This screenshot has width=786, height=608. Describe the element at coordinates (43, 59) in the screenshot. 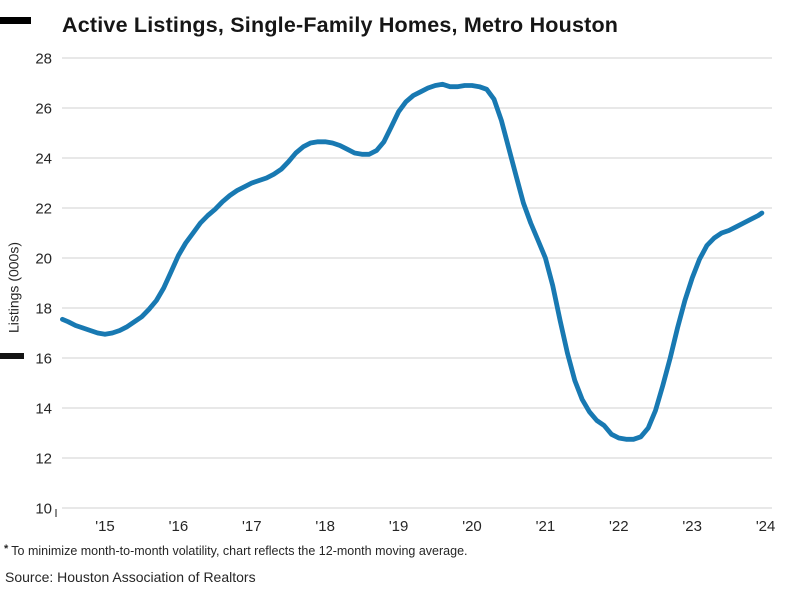

I see `y-tick-label: 28` at that location.